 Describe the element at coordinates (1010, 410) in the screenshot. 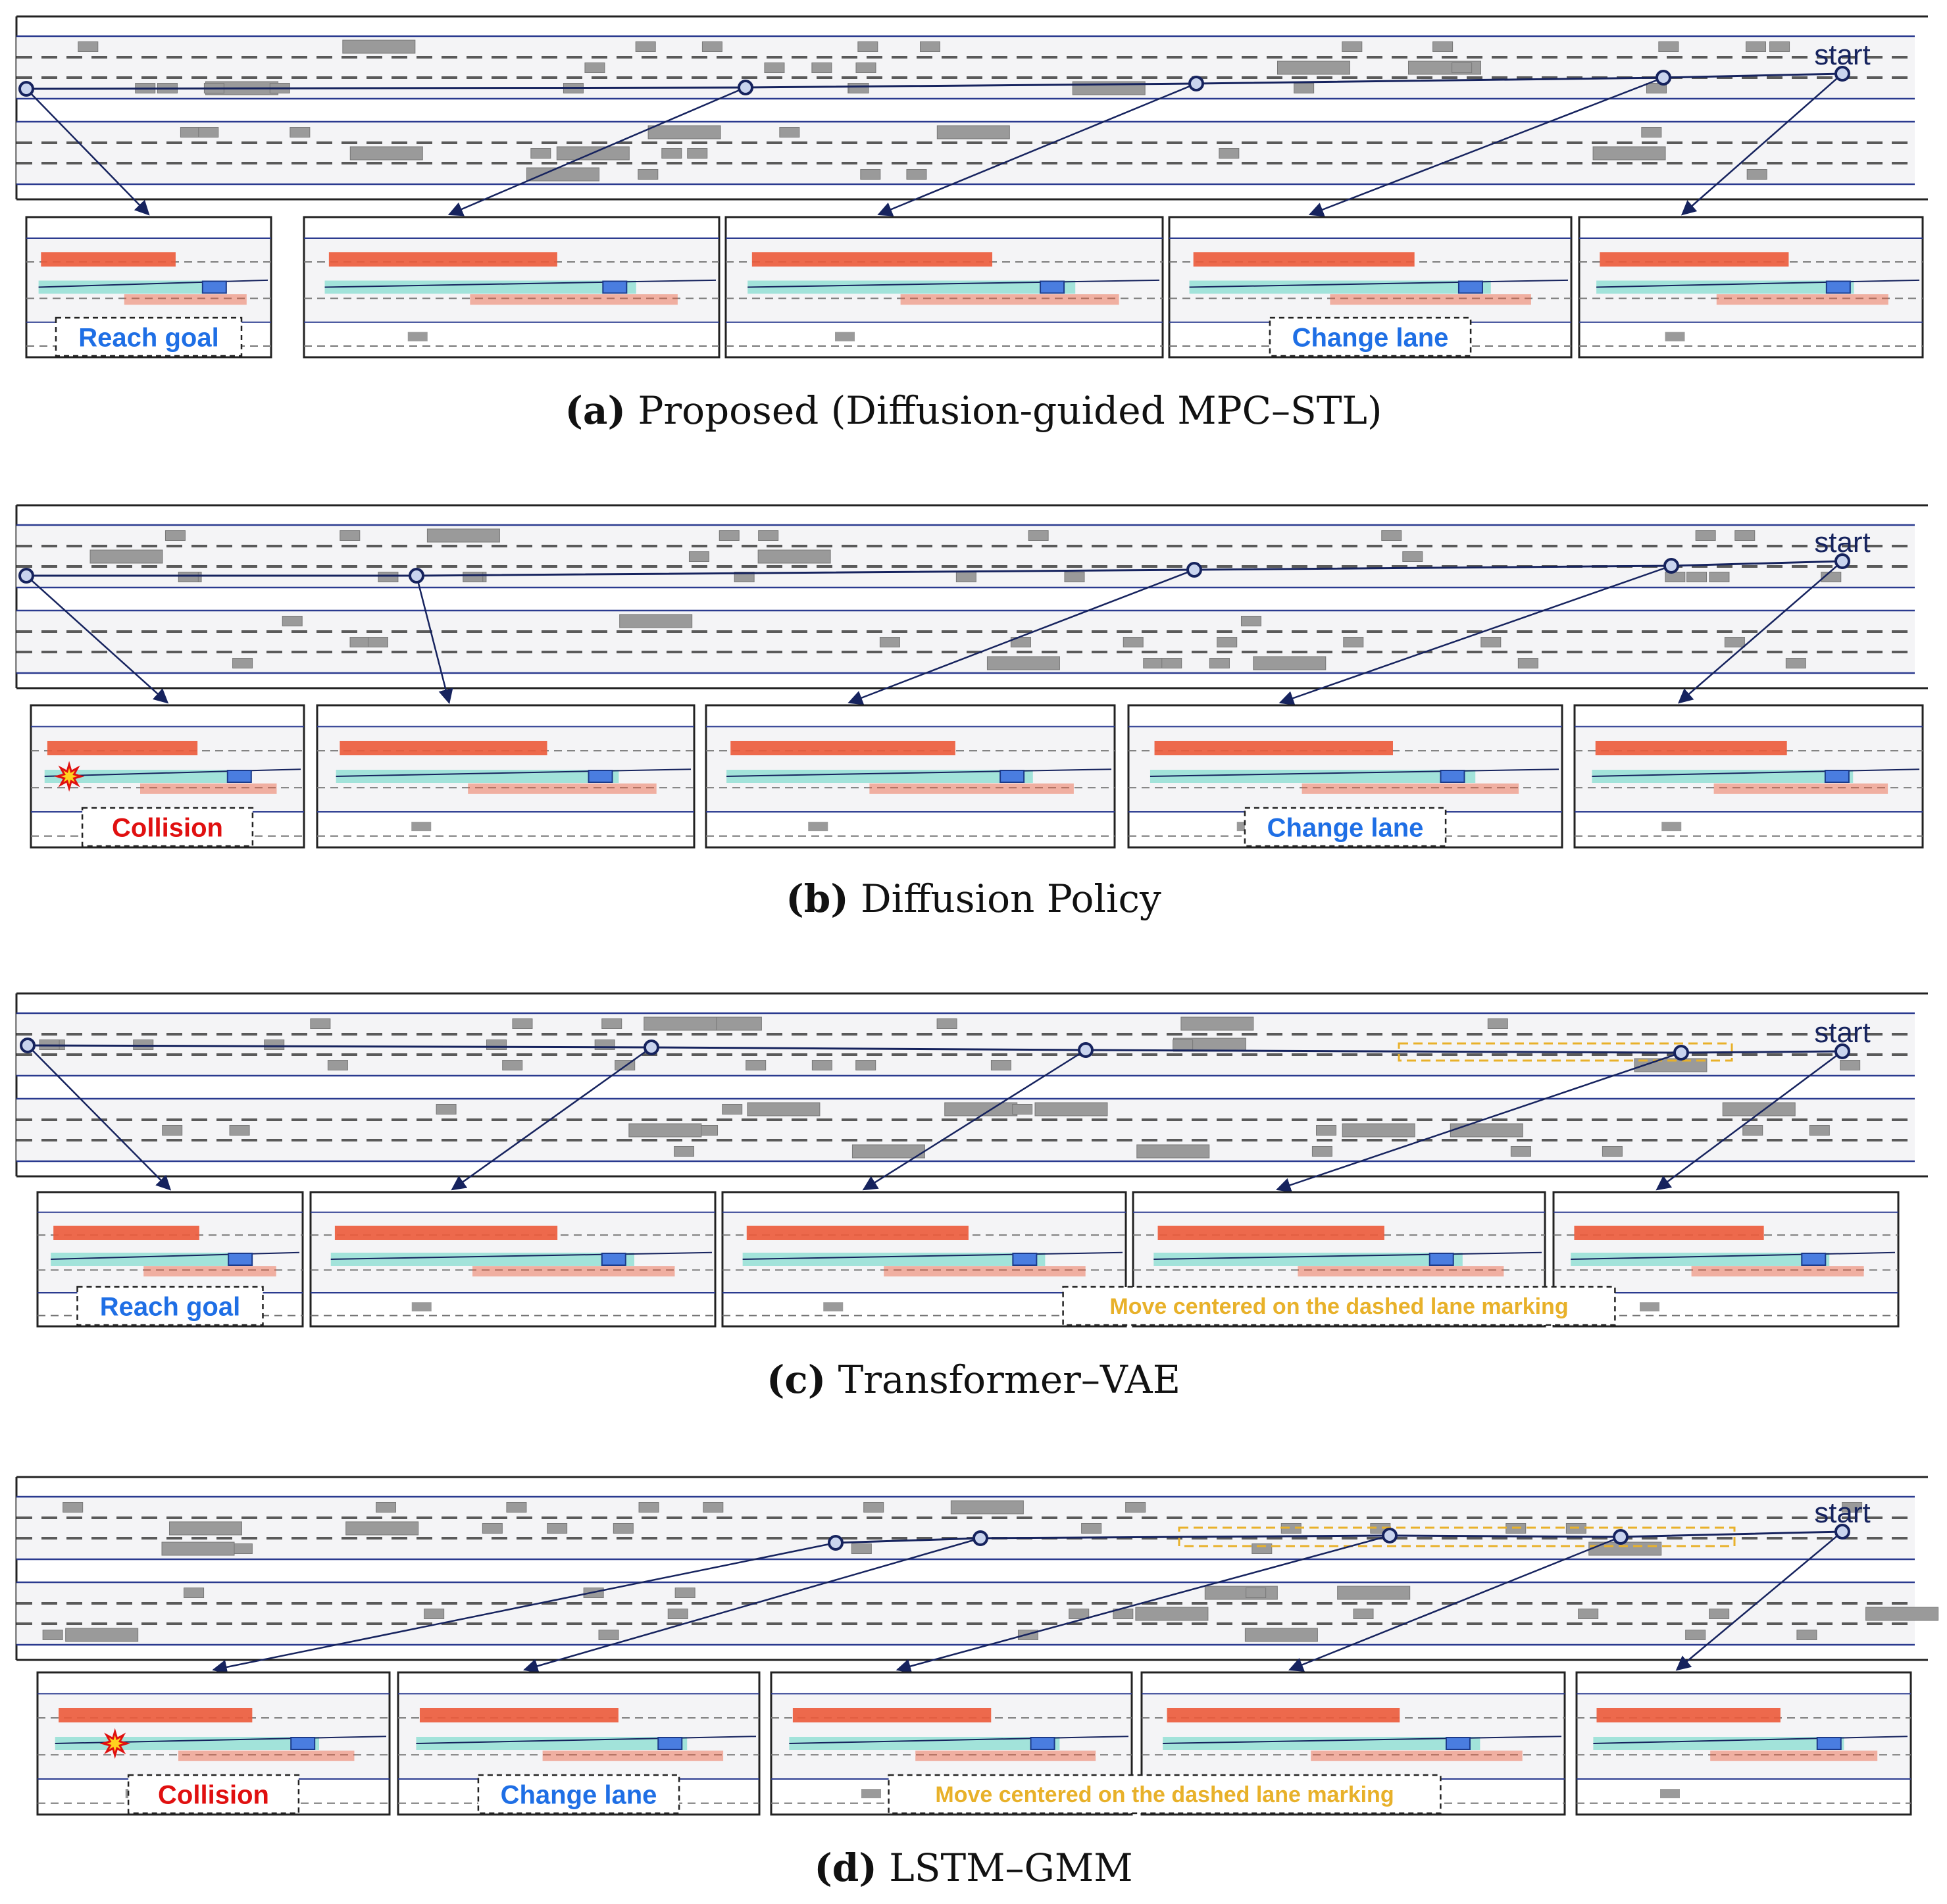

I see `caption-text: Proposed (Diffusion-guided MPC–STL)` at that location.